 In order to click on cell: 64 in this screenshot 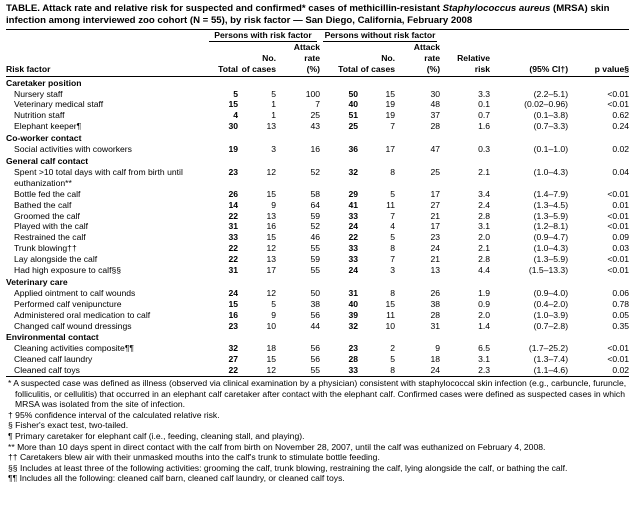, I will do `click(315, 204)`.